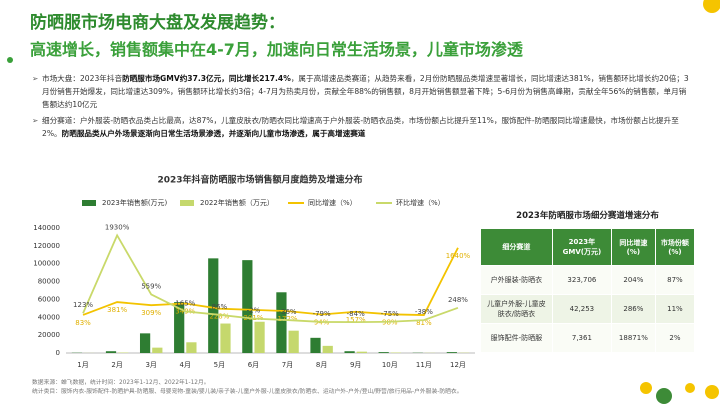 Image resolution: width=720 pixels, height=405 pixels. I want to click on x-tick-label: 12月, so click(458, 365).